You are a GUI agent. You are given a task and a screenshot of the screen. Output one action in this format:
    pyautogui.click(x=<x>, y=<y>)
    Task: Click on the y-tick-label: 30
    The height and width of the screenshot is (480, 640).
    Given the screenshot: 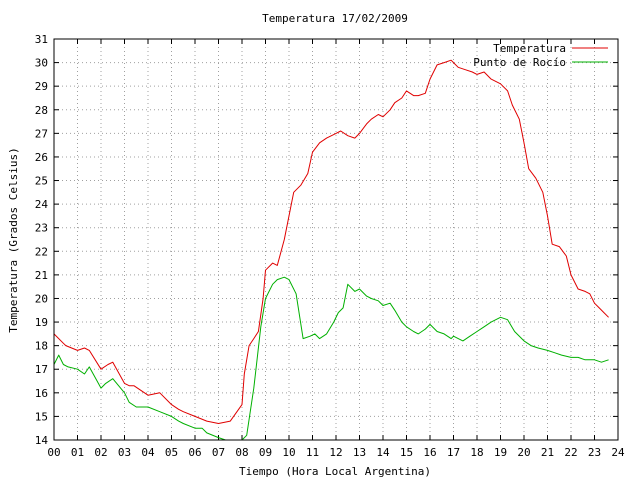 What is the action you would take?
    pyautogui.click(x=41, y=63)
    